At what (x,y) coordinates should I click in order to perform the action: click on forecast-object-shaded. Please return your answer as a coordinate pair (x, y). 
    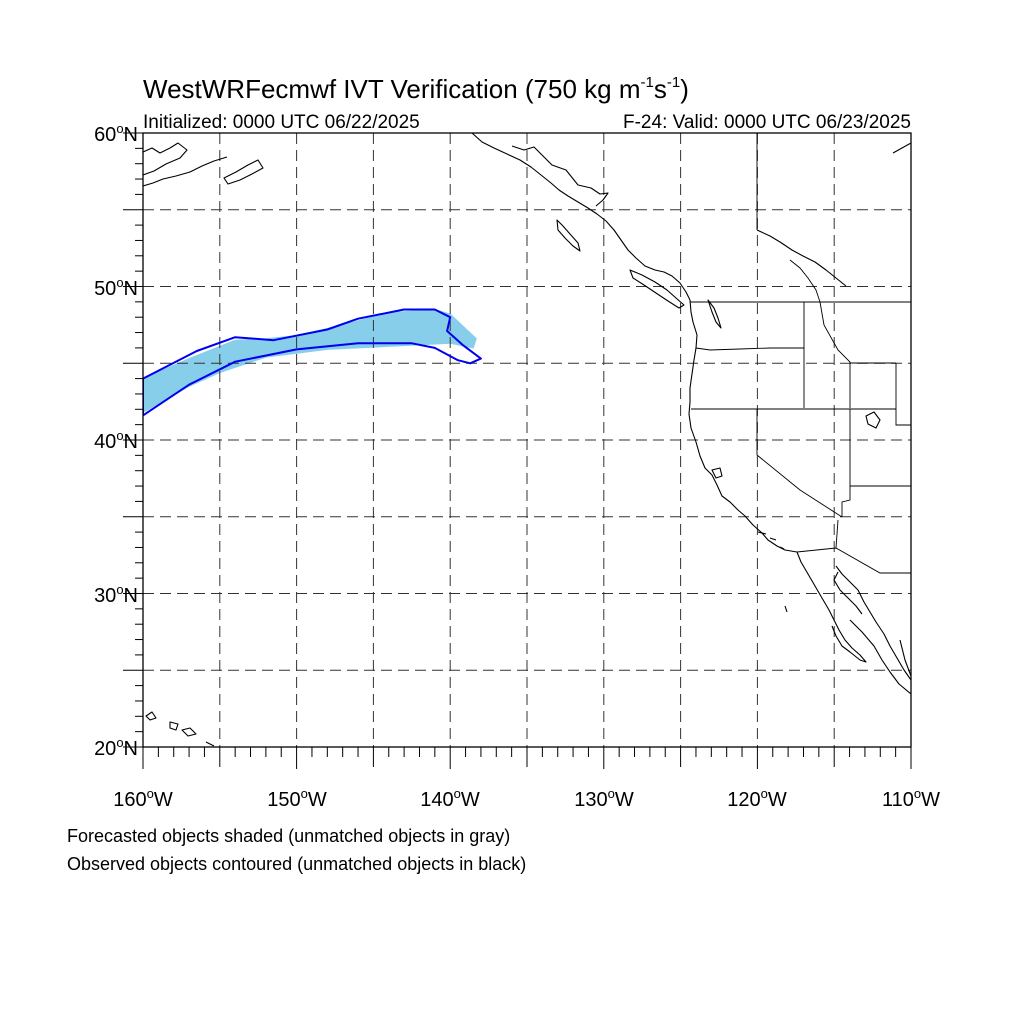
    Looking at the image, I should click on (310, 360).